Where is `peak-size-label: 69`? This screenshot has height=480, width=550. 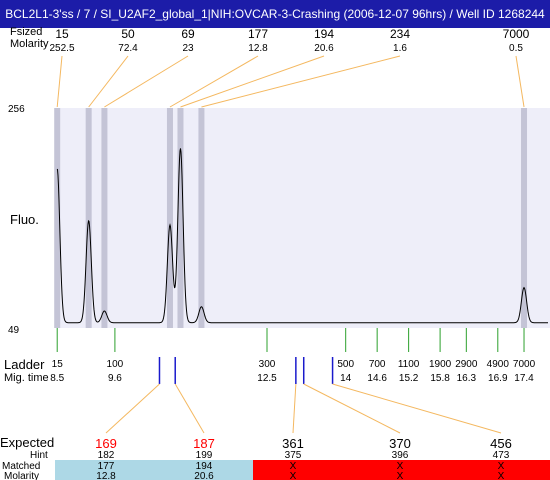 peak-size-label: 69 is located at coordinates (188, 34).